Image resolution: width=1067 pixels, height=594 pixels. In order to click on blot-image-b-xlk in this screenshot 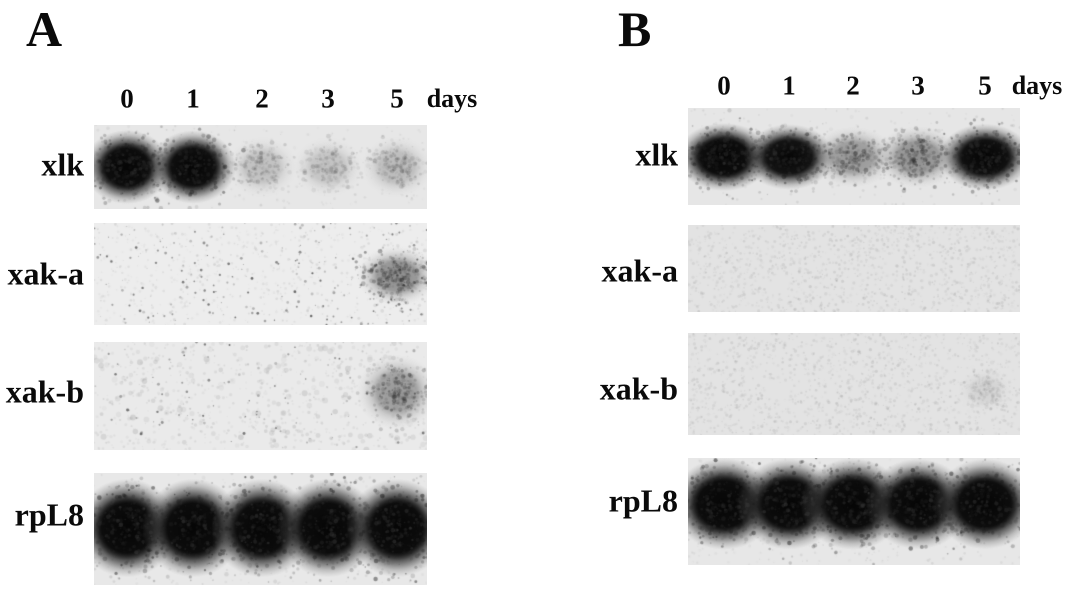, I will do `click(854, 156)`.